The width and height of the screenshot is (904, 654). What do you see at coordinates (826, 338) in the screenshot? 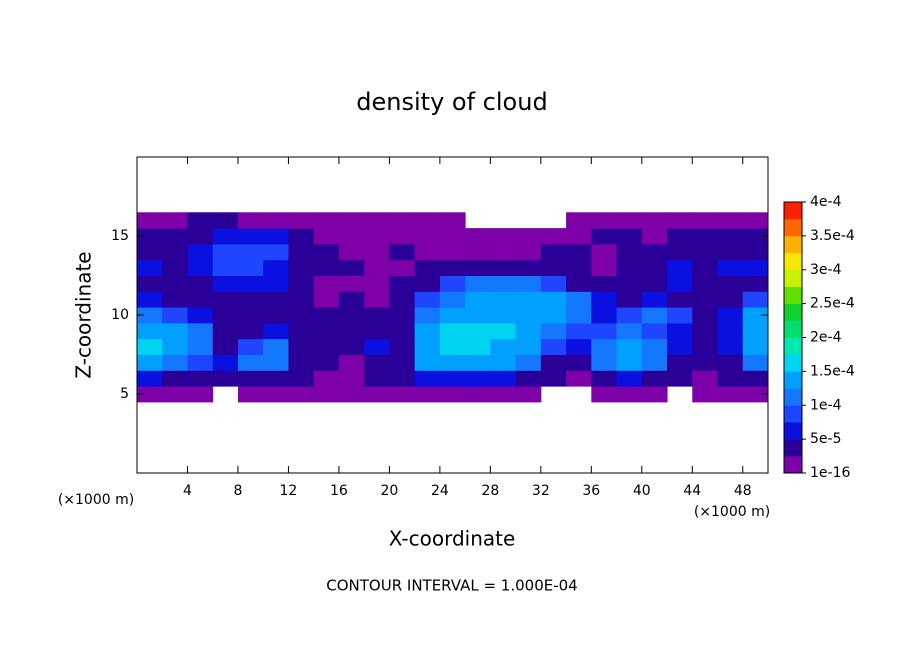
I see `colorbar-tick-label: 2e-4` at bounding box center [826, 338].